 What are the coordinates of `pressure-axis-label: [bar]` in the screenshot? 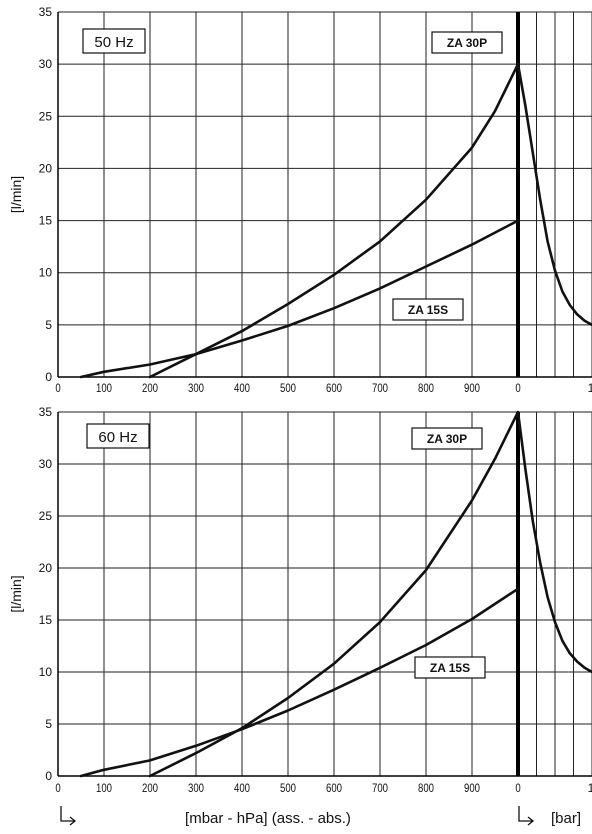 It's located at (566, 818).